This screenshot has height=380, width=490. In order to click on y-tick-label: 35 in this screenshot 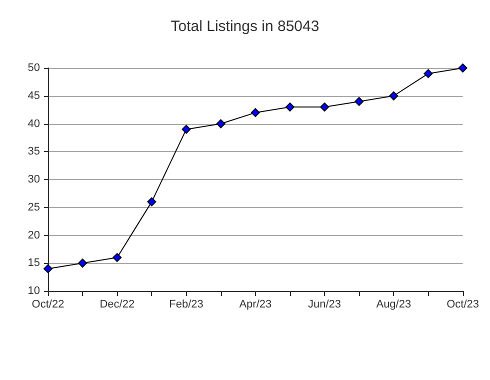, I will do `click(34, 152)`.